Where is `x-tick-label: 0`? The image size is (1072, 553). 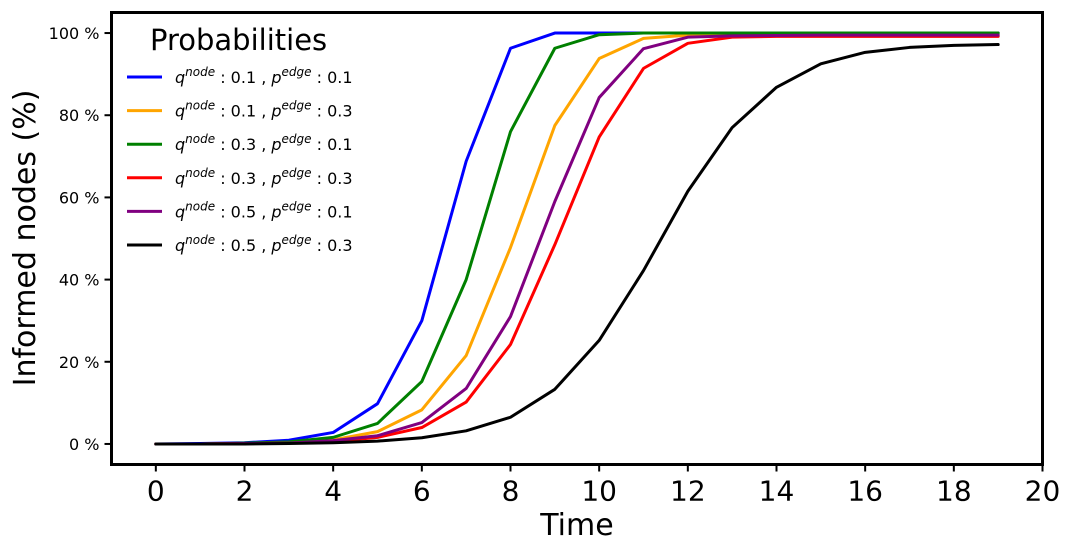 x-tick-label: 0 is located at coordinates (156, 491).